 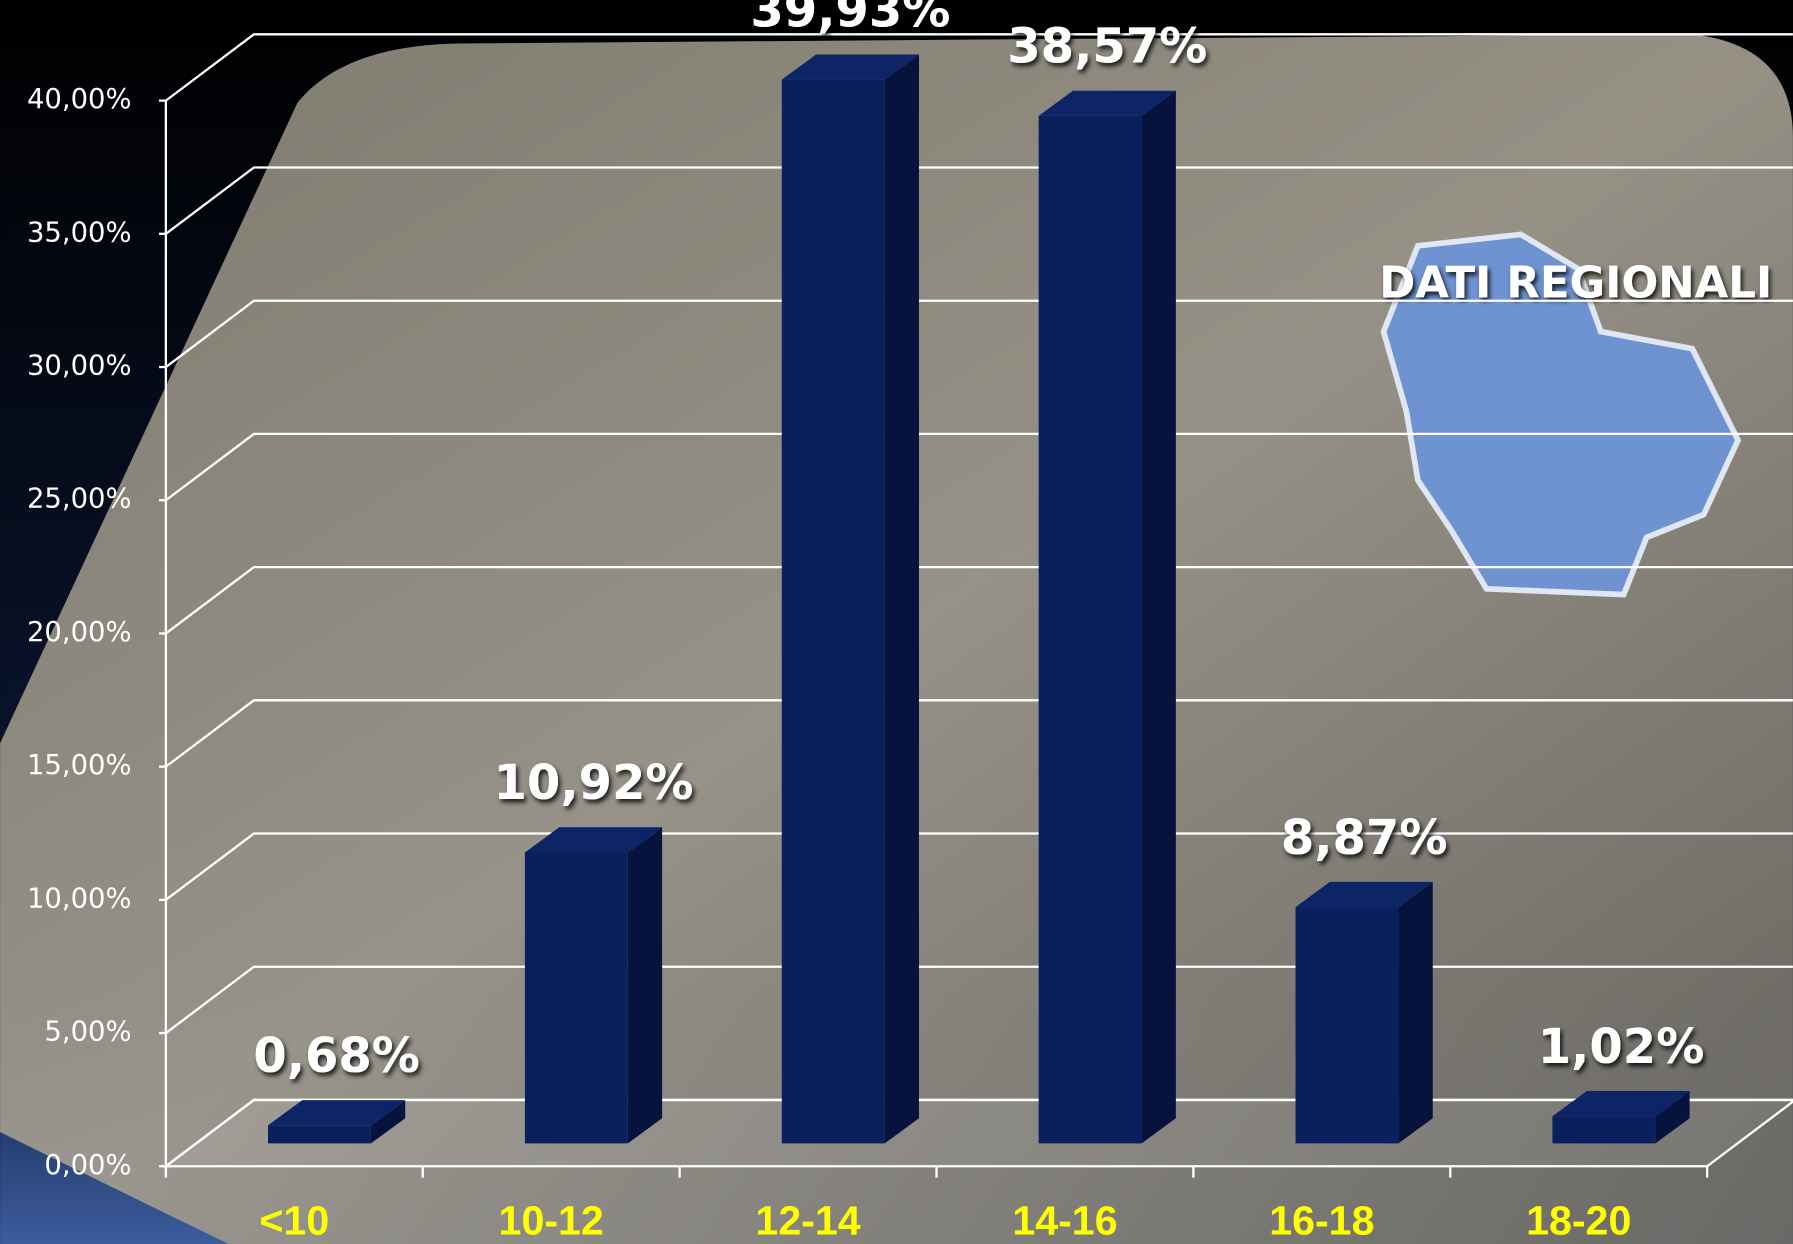 What do you see at coordinates (1064, 1220) in the screenshot?
I see `x-tick-label: 14-16` at bounding box center [1064, 1220].